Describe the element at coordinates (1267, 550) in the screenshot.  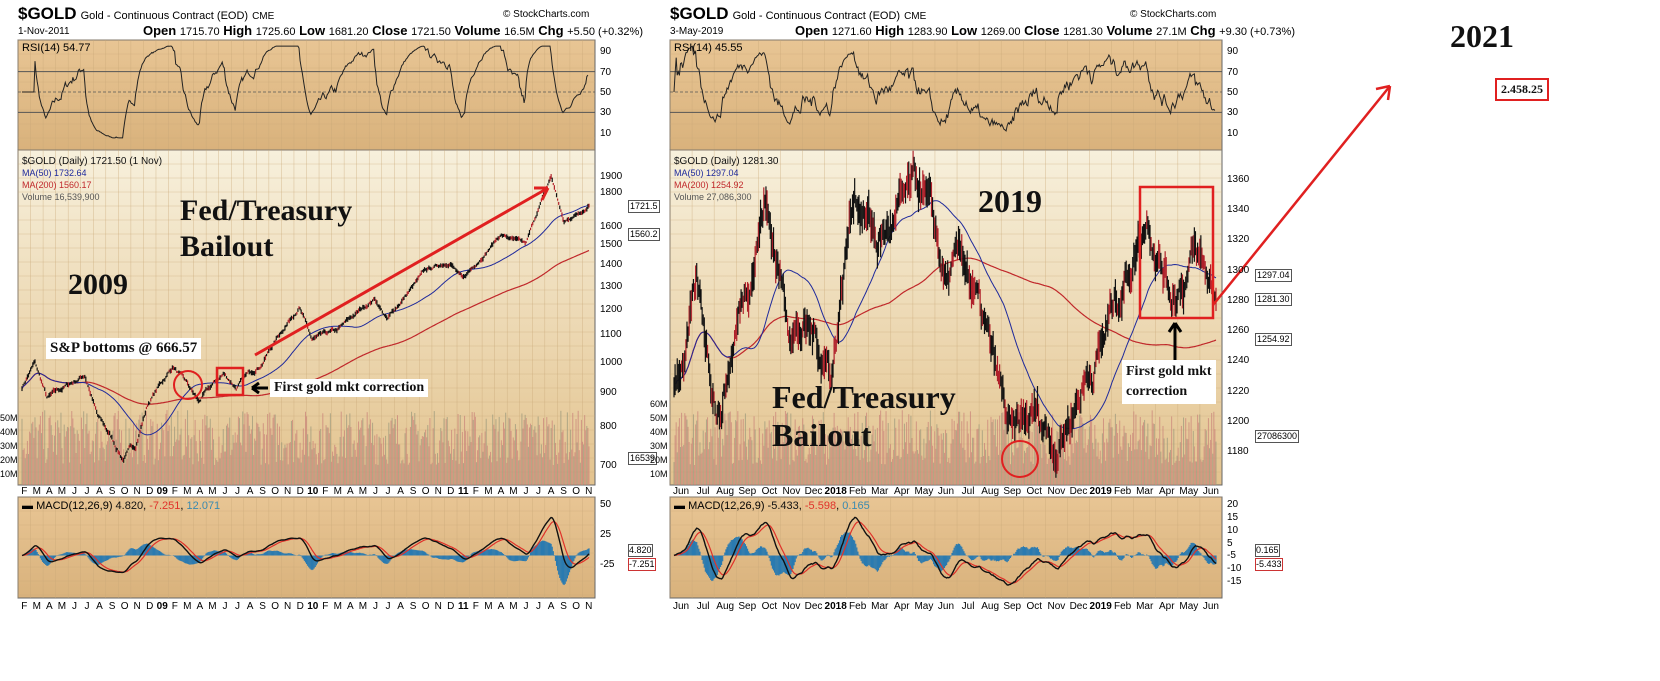
I see `macd-tag: 0.165` at that location.